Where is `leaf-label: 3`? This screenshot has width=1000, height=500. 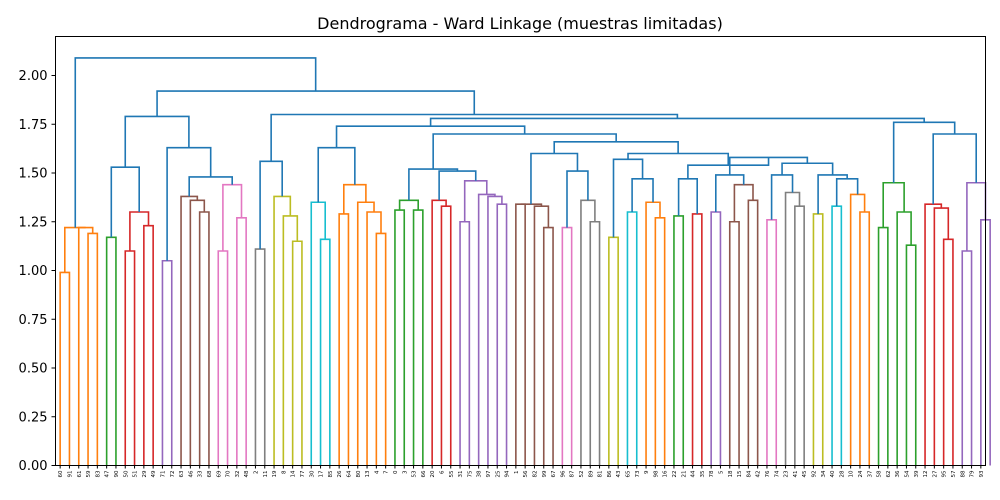 leaf-label: 3 is located at coordinates (405, 472).